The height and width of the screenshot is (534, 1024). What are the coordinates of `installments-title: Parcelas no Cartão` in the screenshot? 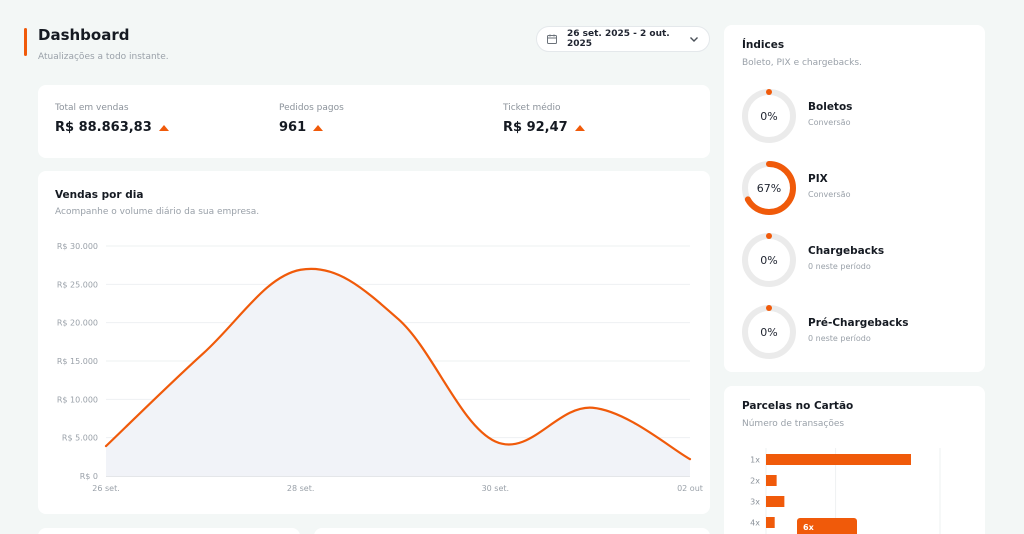 It's located at (798, 406).